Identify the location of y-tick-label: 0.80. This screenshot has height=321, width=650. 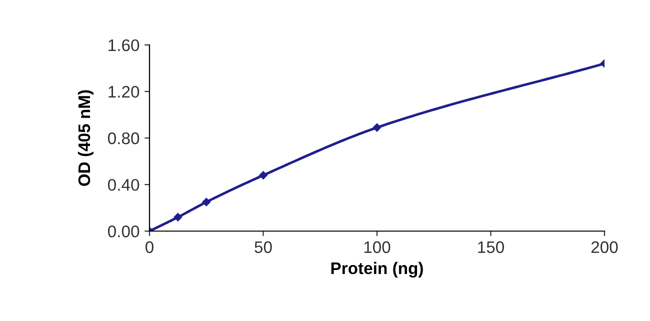
(124, 138).